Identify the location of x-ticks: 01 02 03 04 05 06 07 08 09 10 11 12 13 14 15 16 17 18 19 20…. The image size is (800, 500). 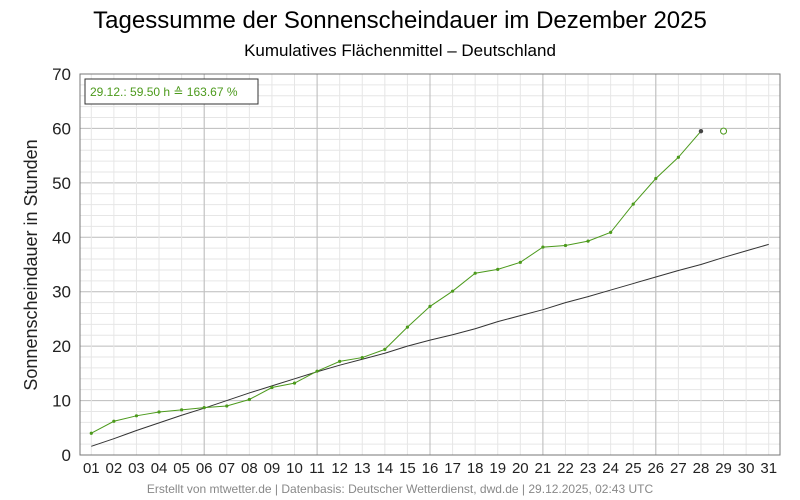
(430, 468).